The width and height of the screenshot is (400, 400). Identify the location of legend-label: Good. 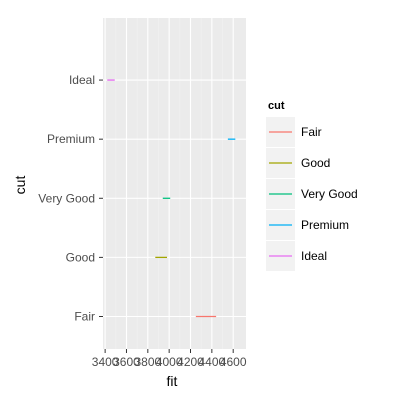
(315, 163).